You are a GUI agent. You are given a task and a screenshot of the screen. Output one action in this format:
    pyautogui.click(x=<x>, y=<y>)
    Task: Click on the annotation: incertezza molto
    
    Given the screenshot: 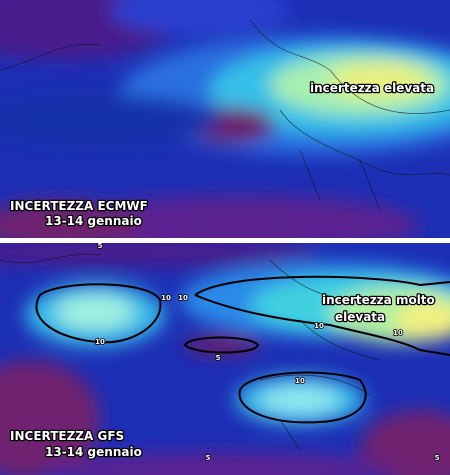 What is the action you would take?
    pyautogui.click(x=378, y=300)
    